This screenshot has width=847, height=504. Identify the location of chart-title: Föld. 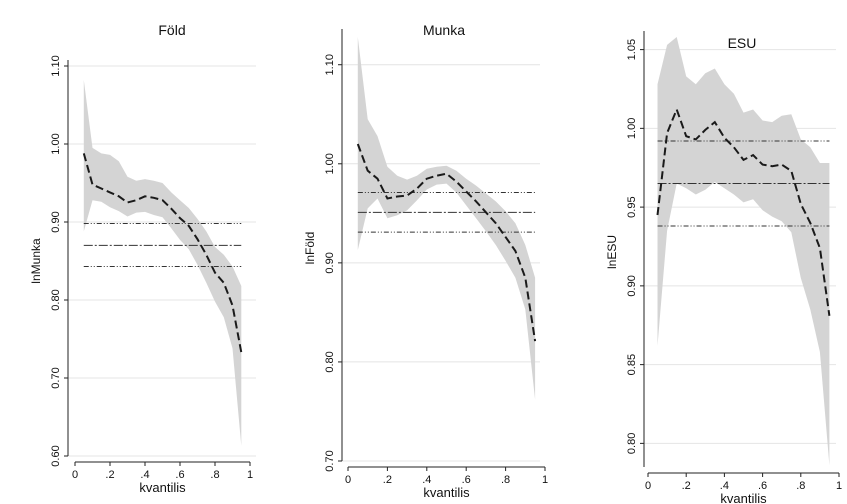
(171, 30).